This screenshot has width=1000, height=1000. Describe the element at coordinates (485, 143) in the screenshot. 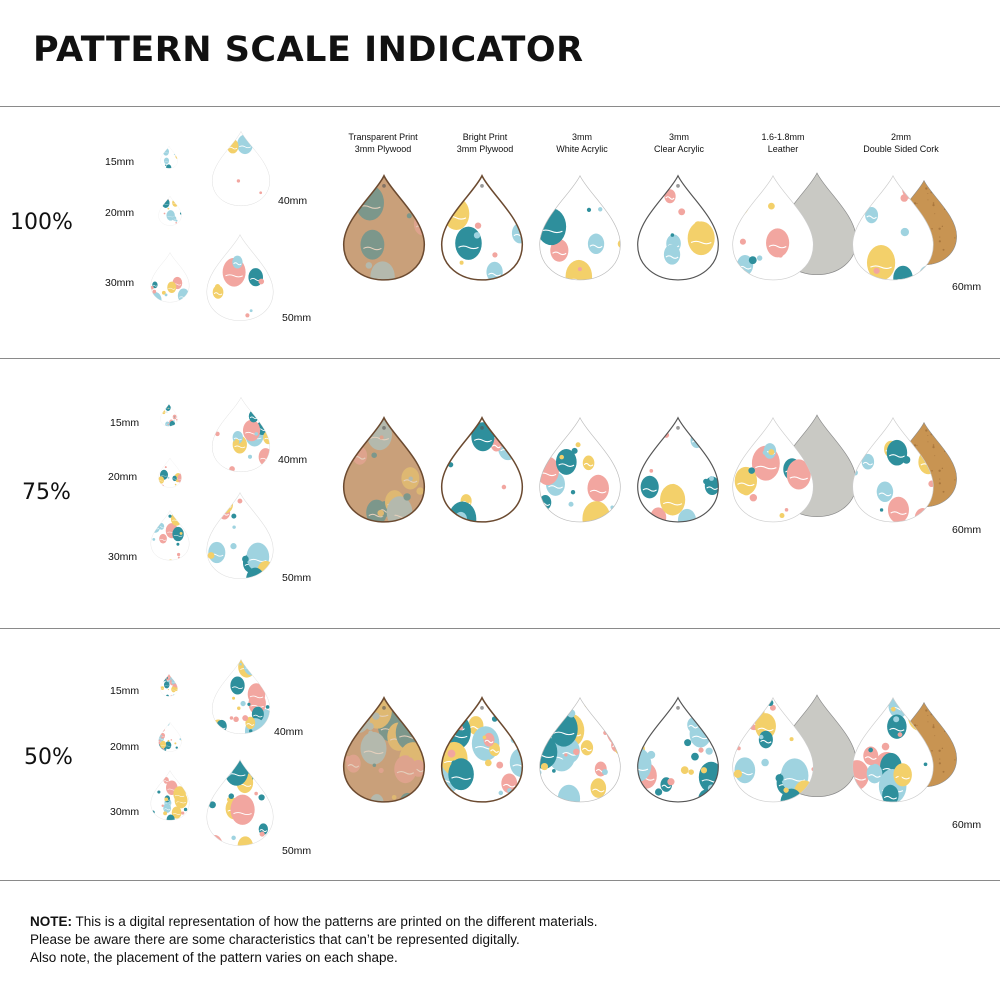

I see `material-header-bright-plywood: Bright Print 3mm Plywood` at that location.